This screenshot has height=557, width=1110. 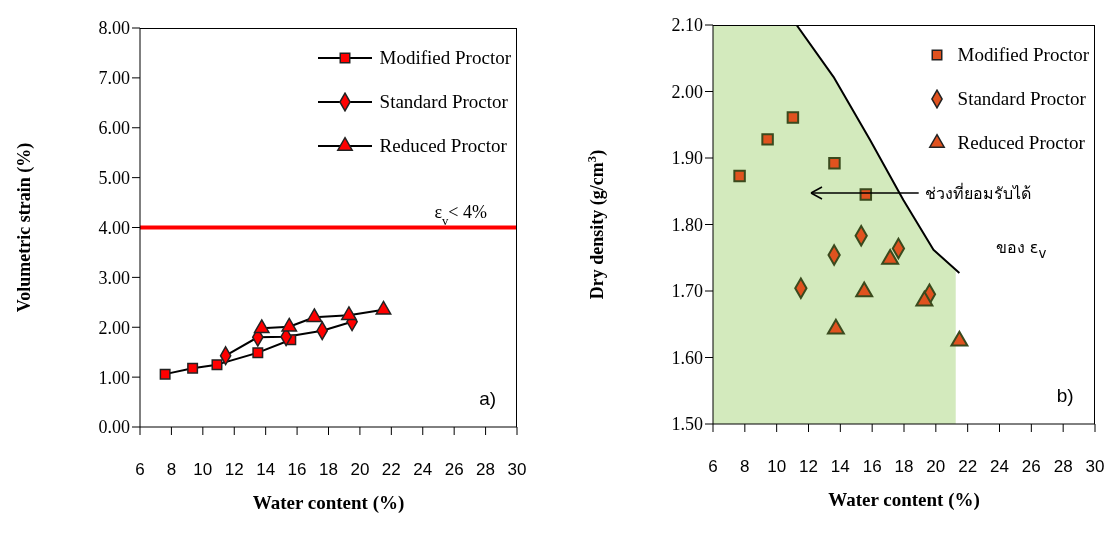 I want to click on y-axis-title: Volumetric strain (%), so click(x=24, y=227).